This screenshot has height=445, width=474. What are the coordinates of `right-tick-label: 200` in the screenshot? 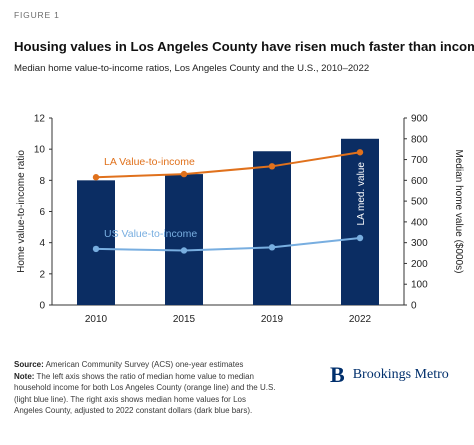 It's located at (419, 264).